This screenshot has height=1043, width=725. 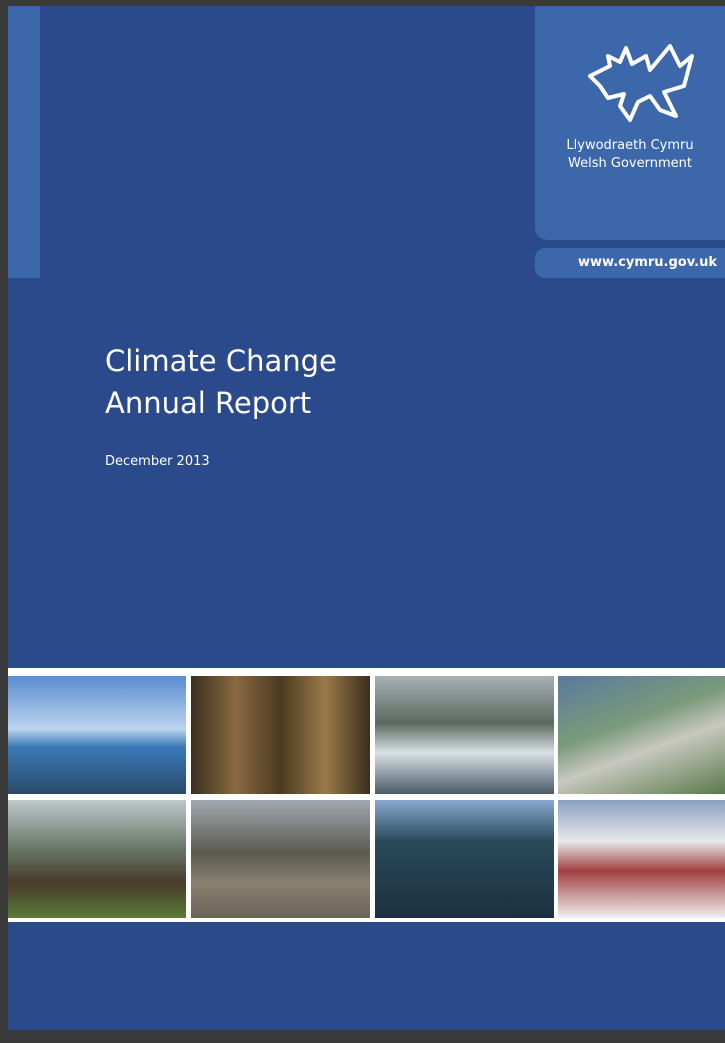 I want to click on dragon-logo, so click(x=641, y=83).